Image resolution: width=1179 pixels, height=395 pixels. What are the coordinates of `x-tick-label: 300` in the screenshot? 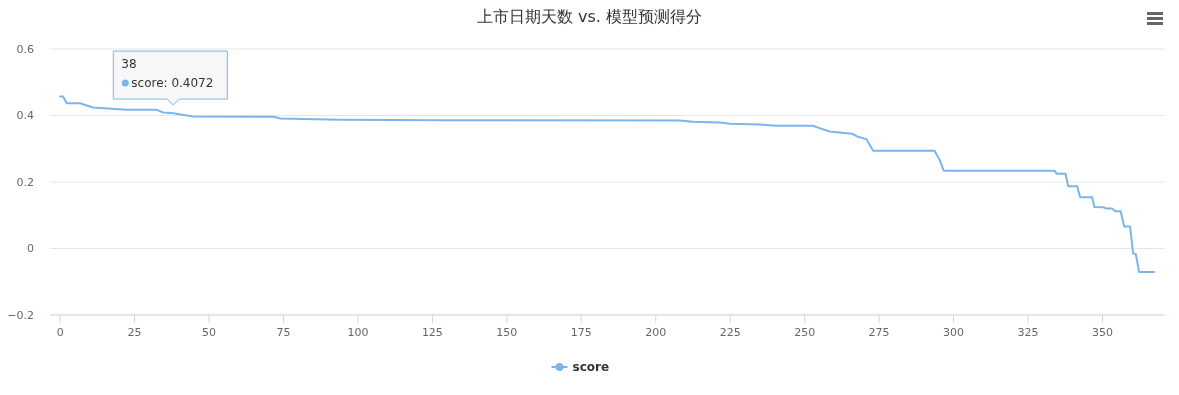 It's located at (954, 332).